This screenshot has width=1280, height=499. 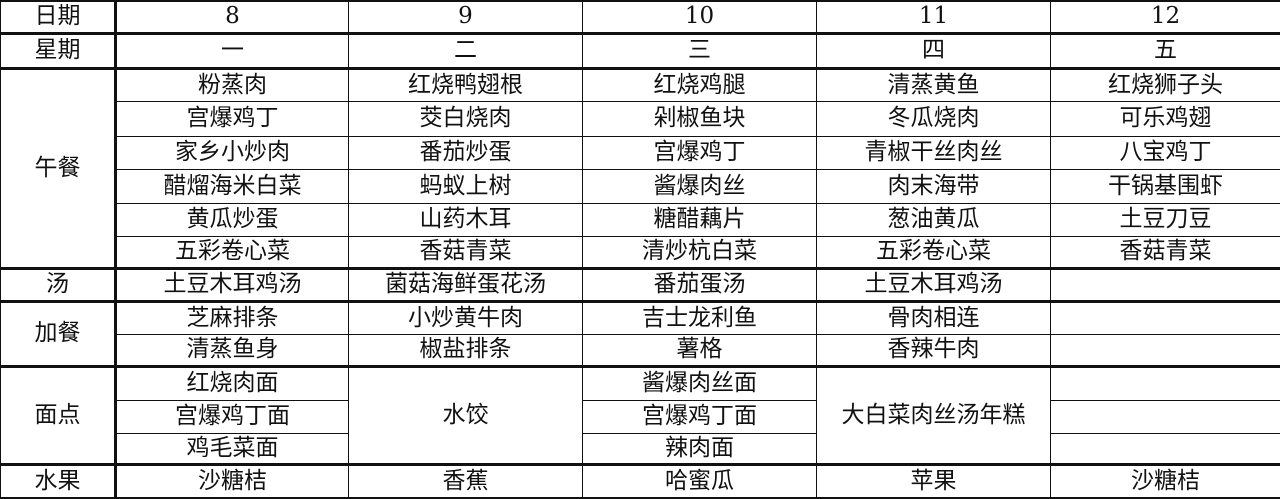 What do you see at coordinates (700, 50) in the screenshot?
I see `weekday-cell: 三` at bounding box center [700, 50].